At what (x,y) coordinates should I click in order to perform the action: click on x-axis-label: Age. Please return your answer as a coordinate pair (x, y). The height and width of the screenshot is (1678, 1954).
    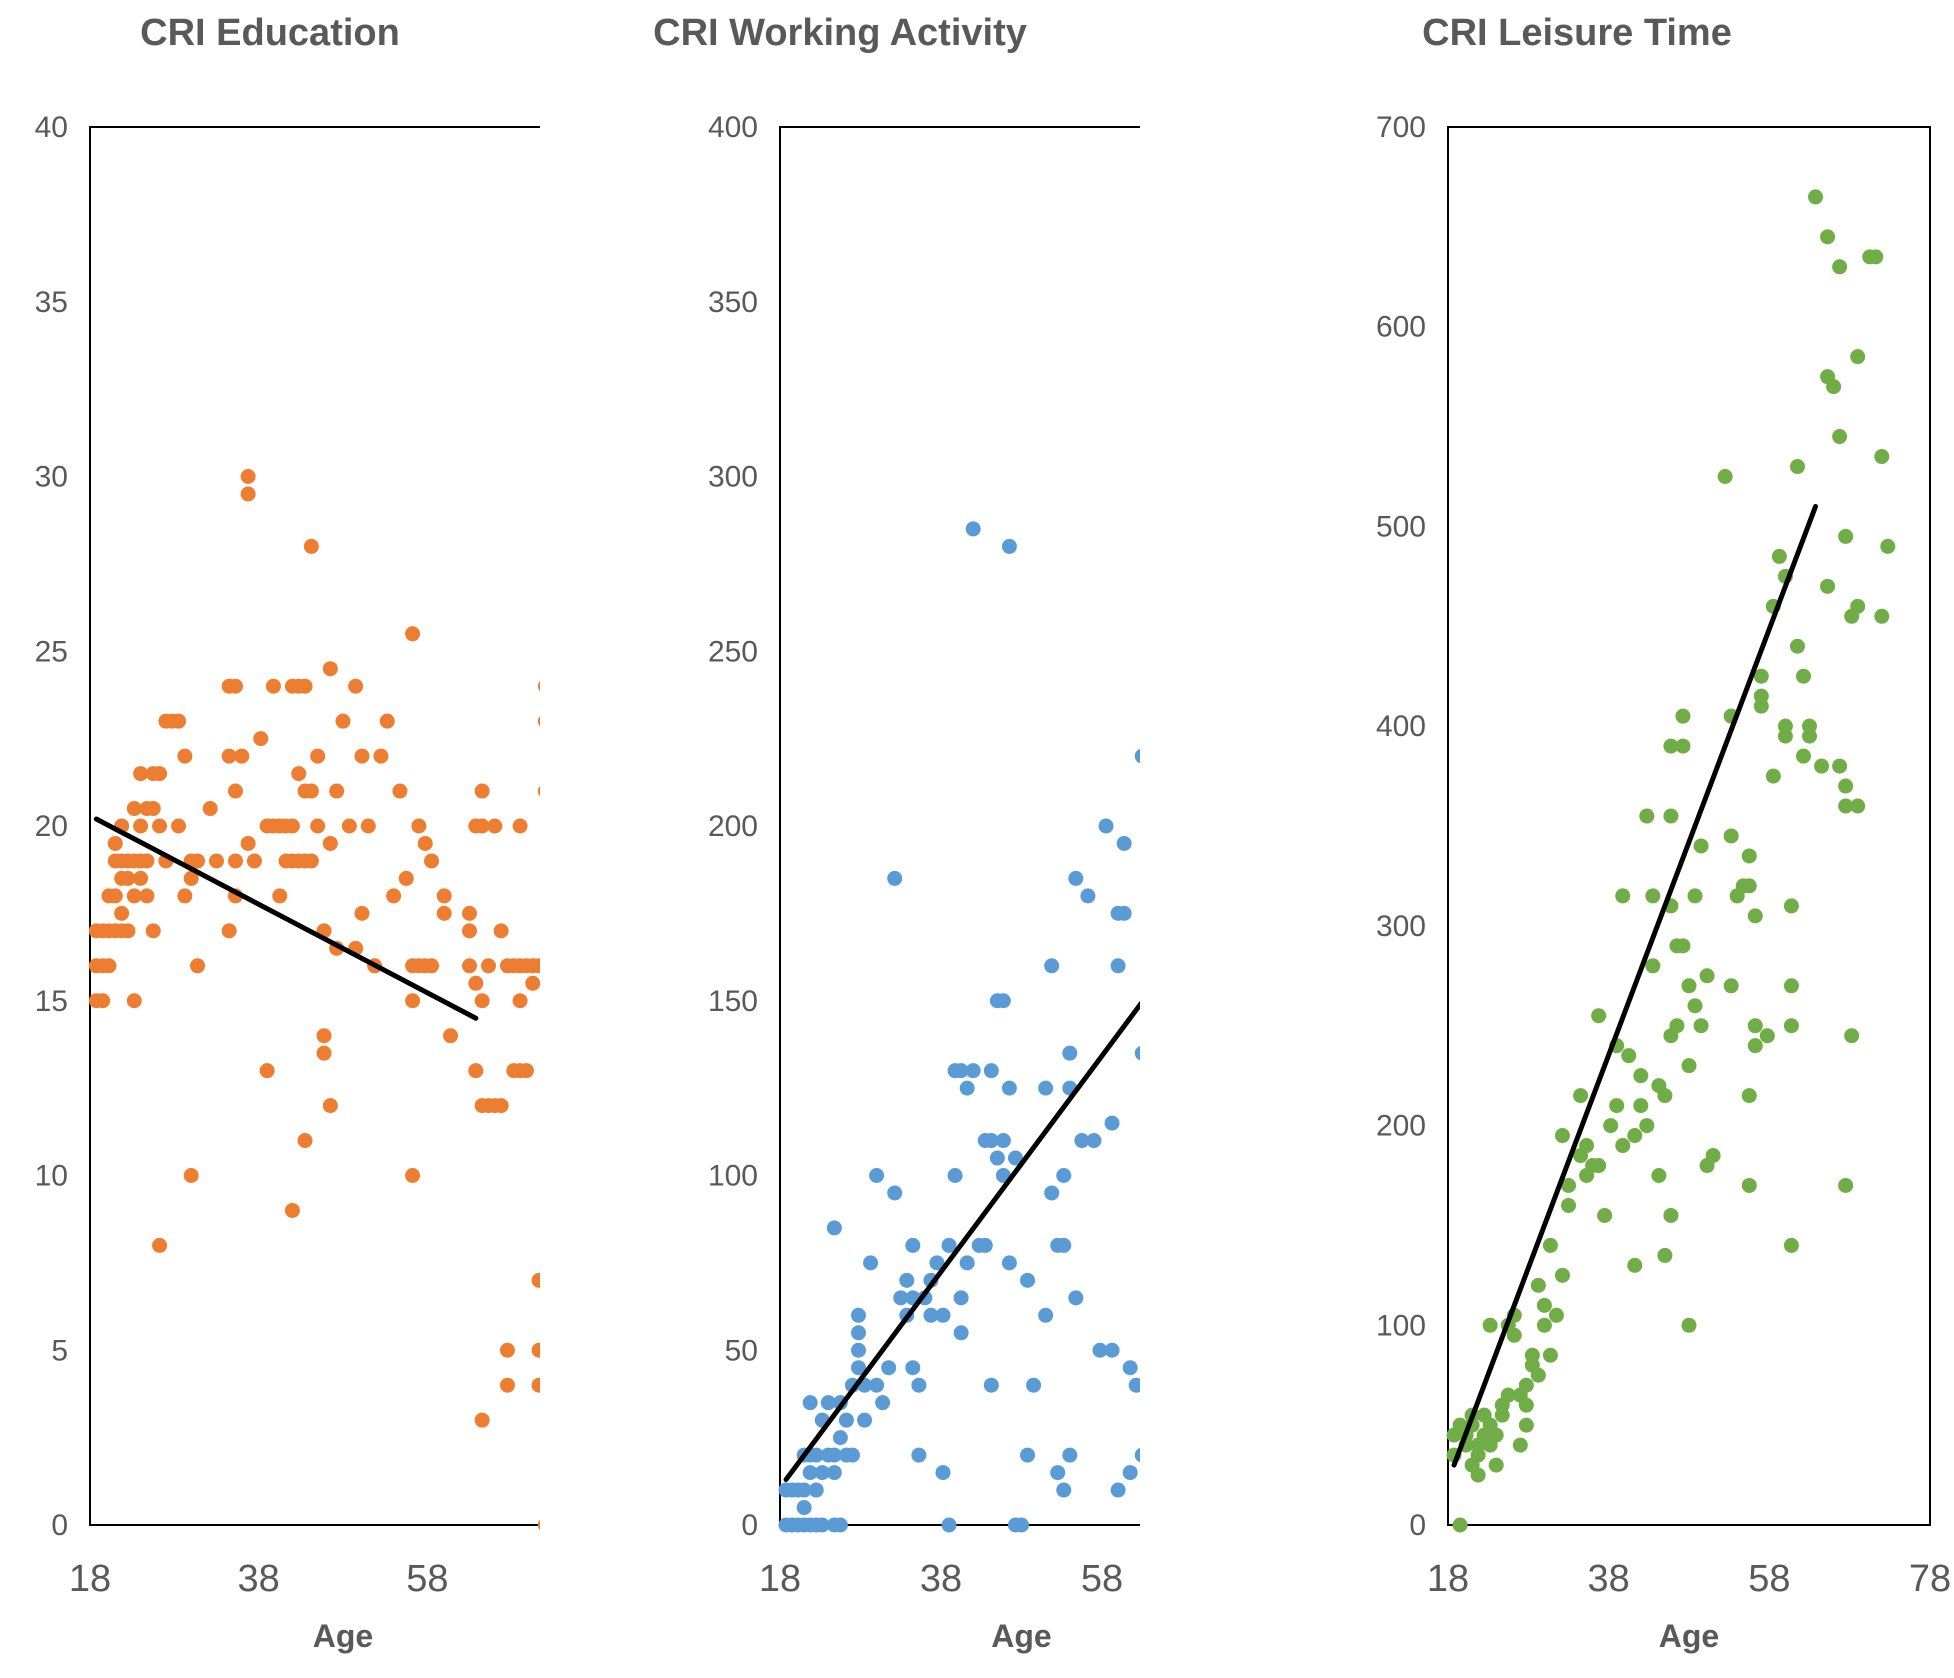
    Looking at the image, I should click on (1689, 1636).